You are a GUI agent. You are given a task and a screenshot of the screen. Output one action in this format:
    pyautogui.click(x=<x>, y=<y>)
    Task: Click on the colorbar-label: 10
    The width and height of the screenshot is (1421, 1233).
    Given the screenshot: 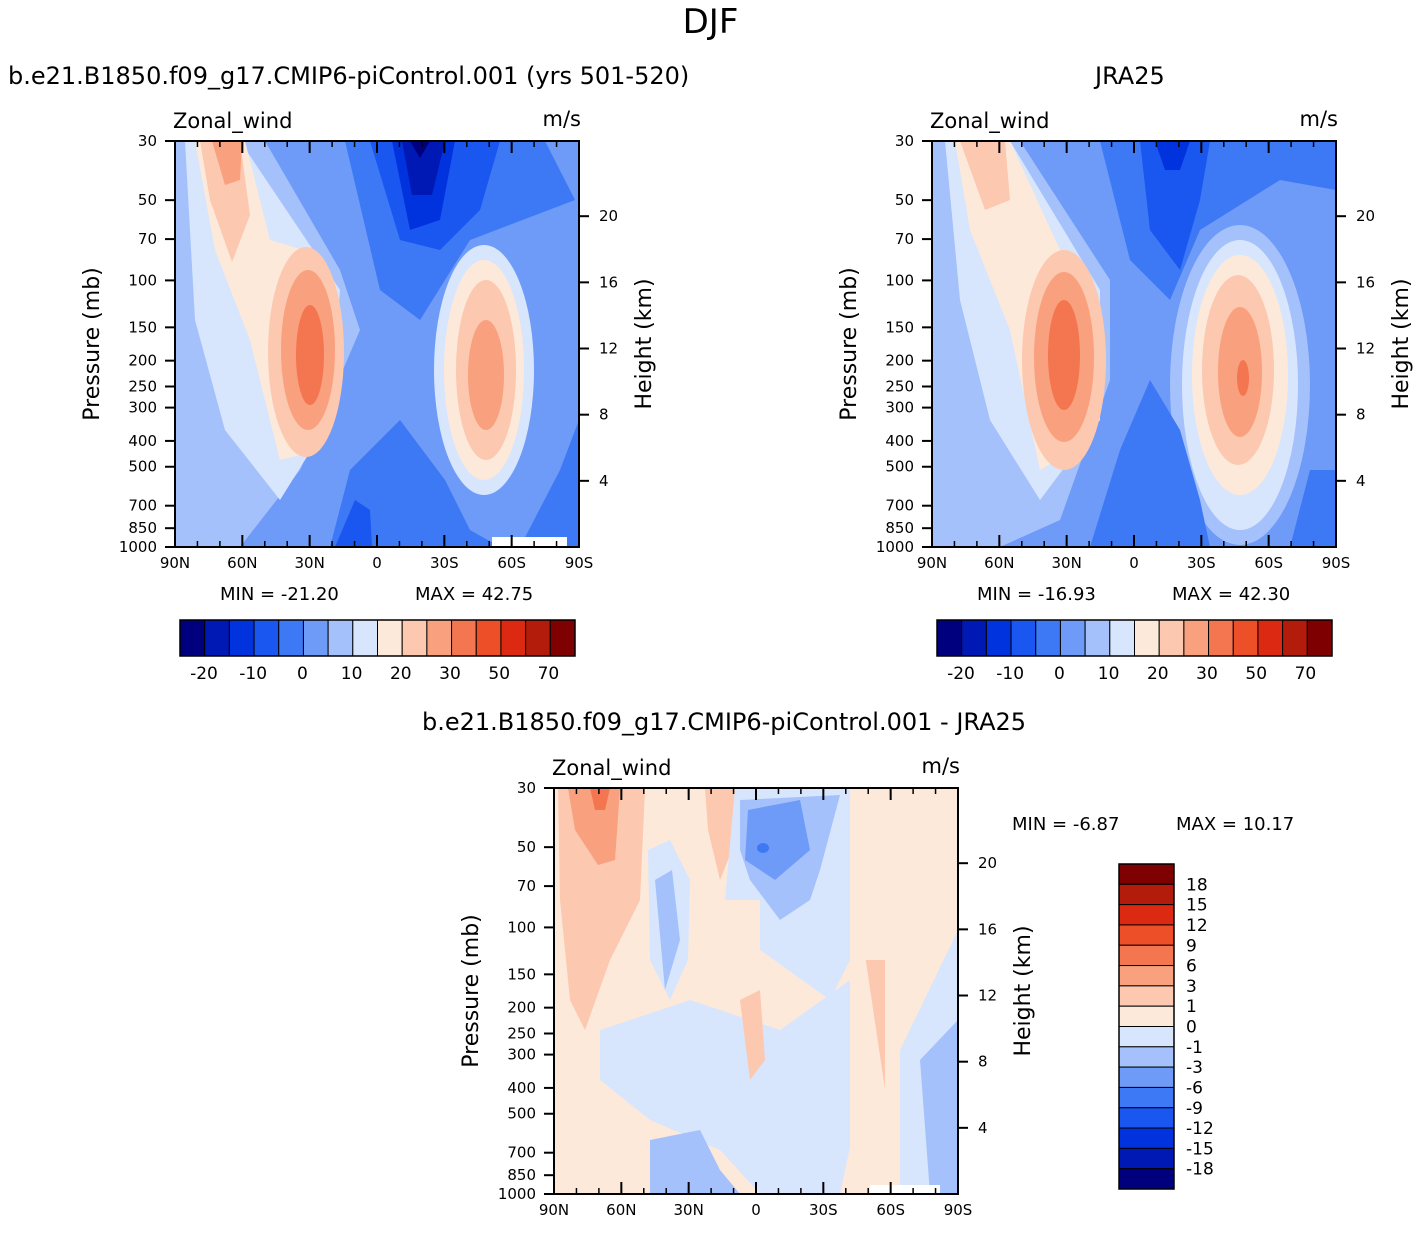 What is the action you would take?
    pyautogui.click(x=1109, y=674)
    